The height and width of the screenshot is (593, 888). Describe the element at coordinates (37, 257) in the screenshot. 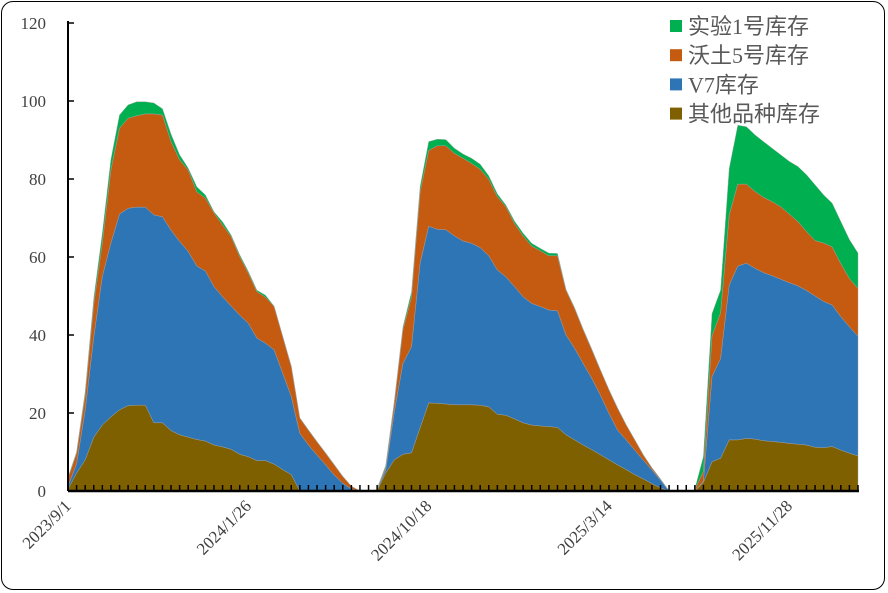

I see `y-tick-label: 60` at that location.